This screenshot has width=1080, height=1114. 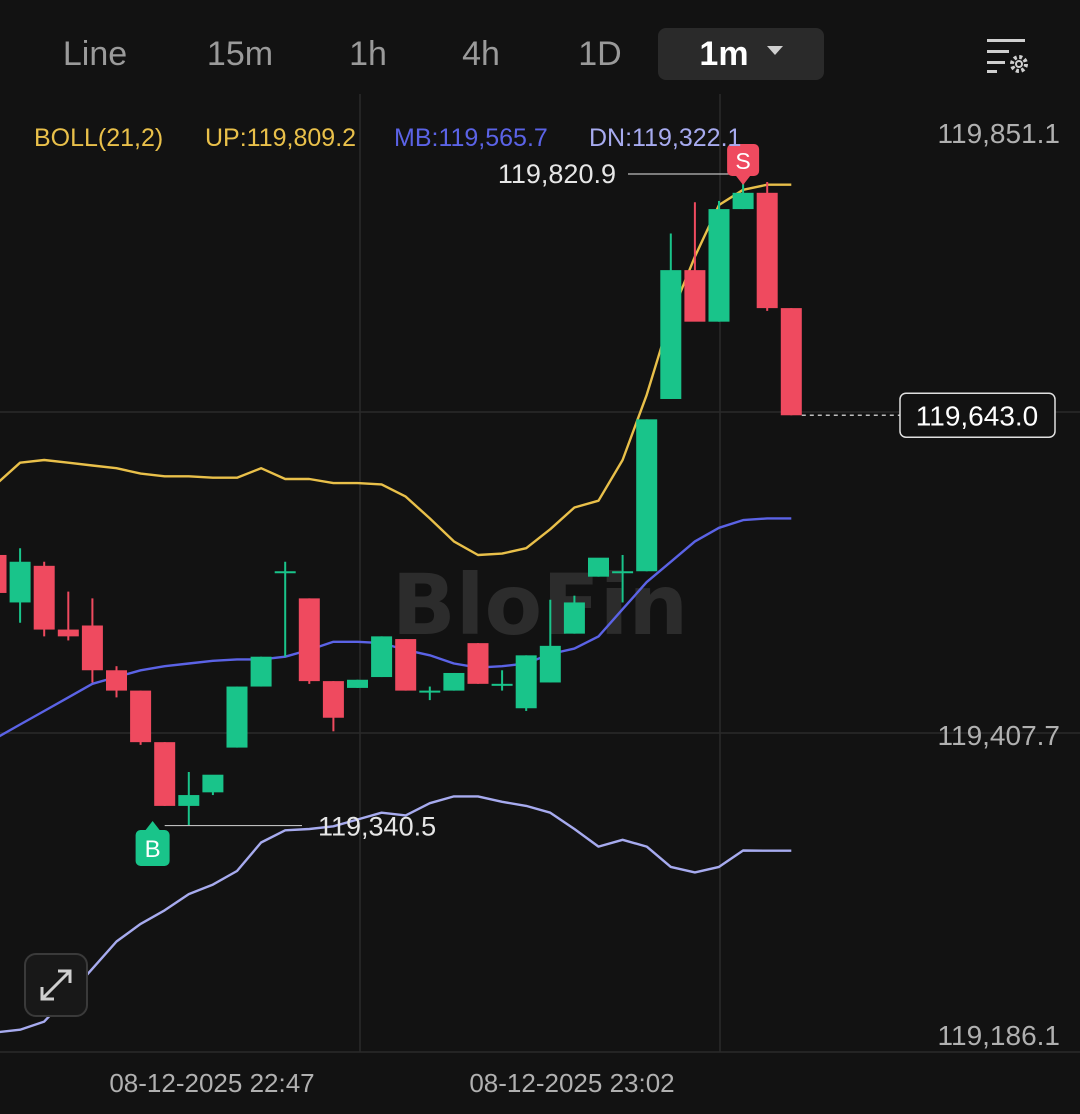 I want to click on sell-signal-label: S, so click(x=742, y=161).